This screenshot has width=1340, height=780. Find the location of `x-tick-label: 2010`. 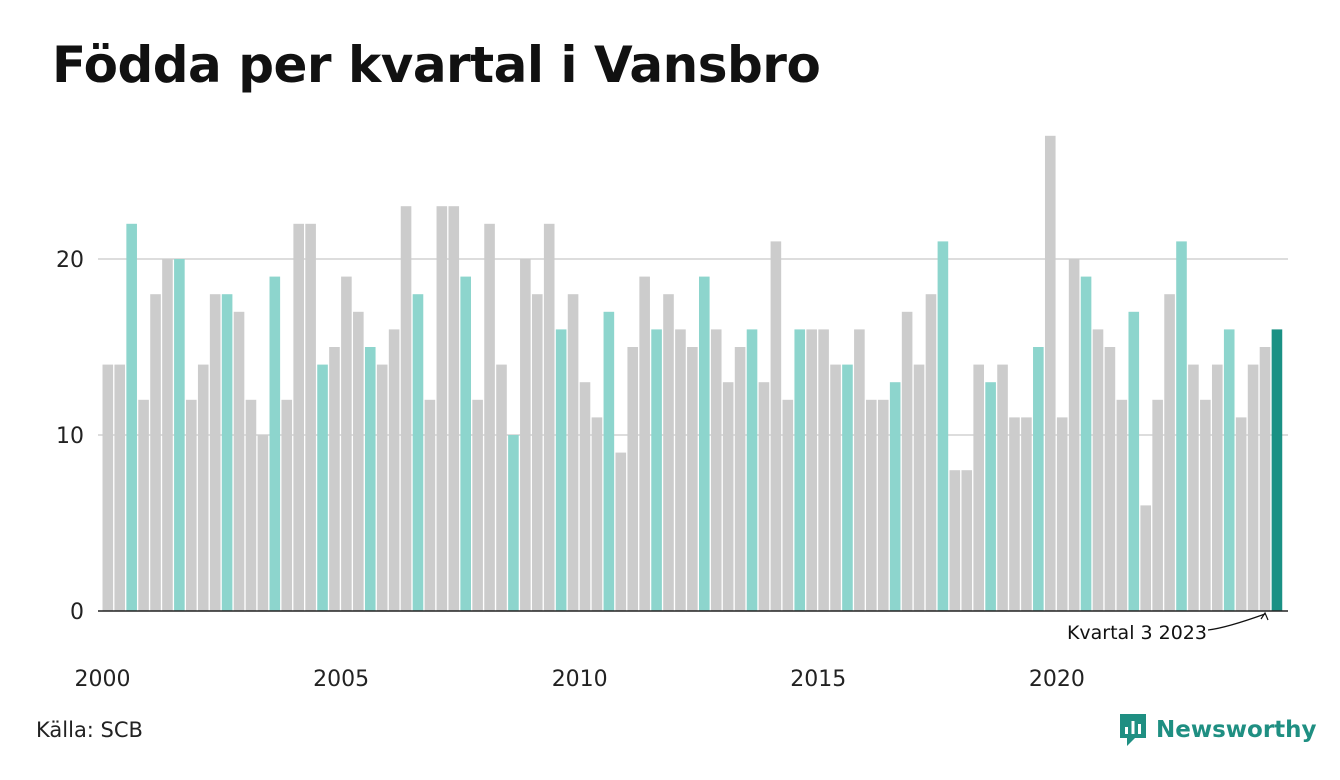

x-tick-label: 2010 is located at coordinates (580, 679).